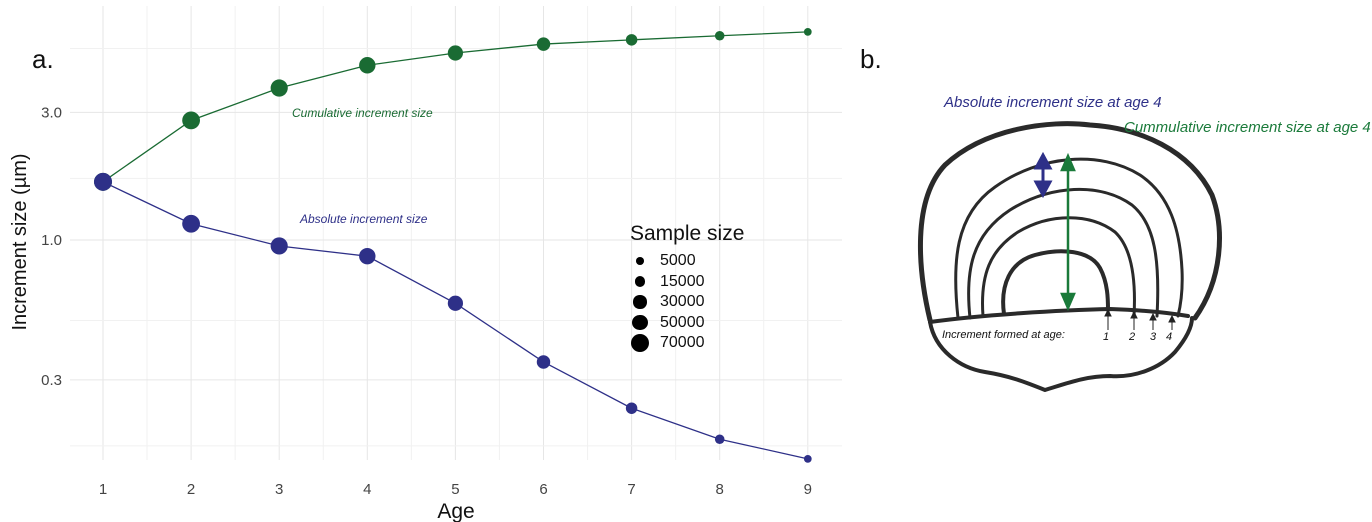  What do you see at coordinates (1106, 337) in the screenshot?
I see `age-label-1: 1` at bounding box center [1106, 337].